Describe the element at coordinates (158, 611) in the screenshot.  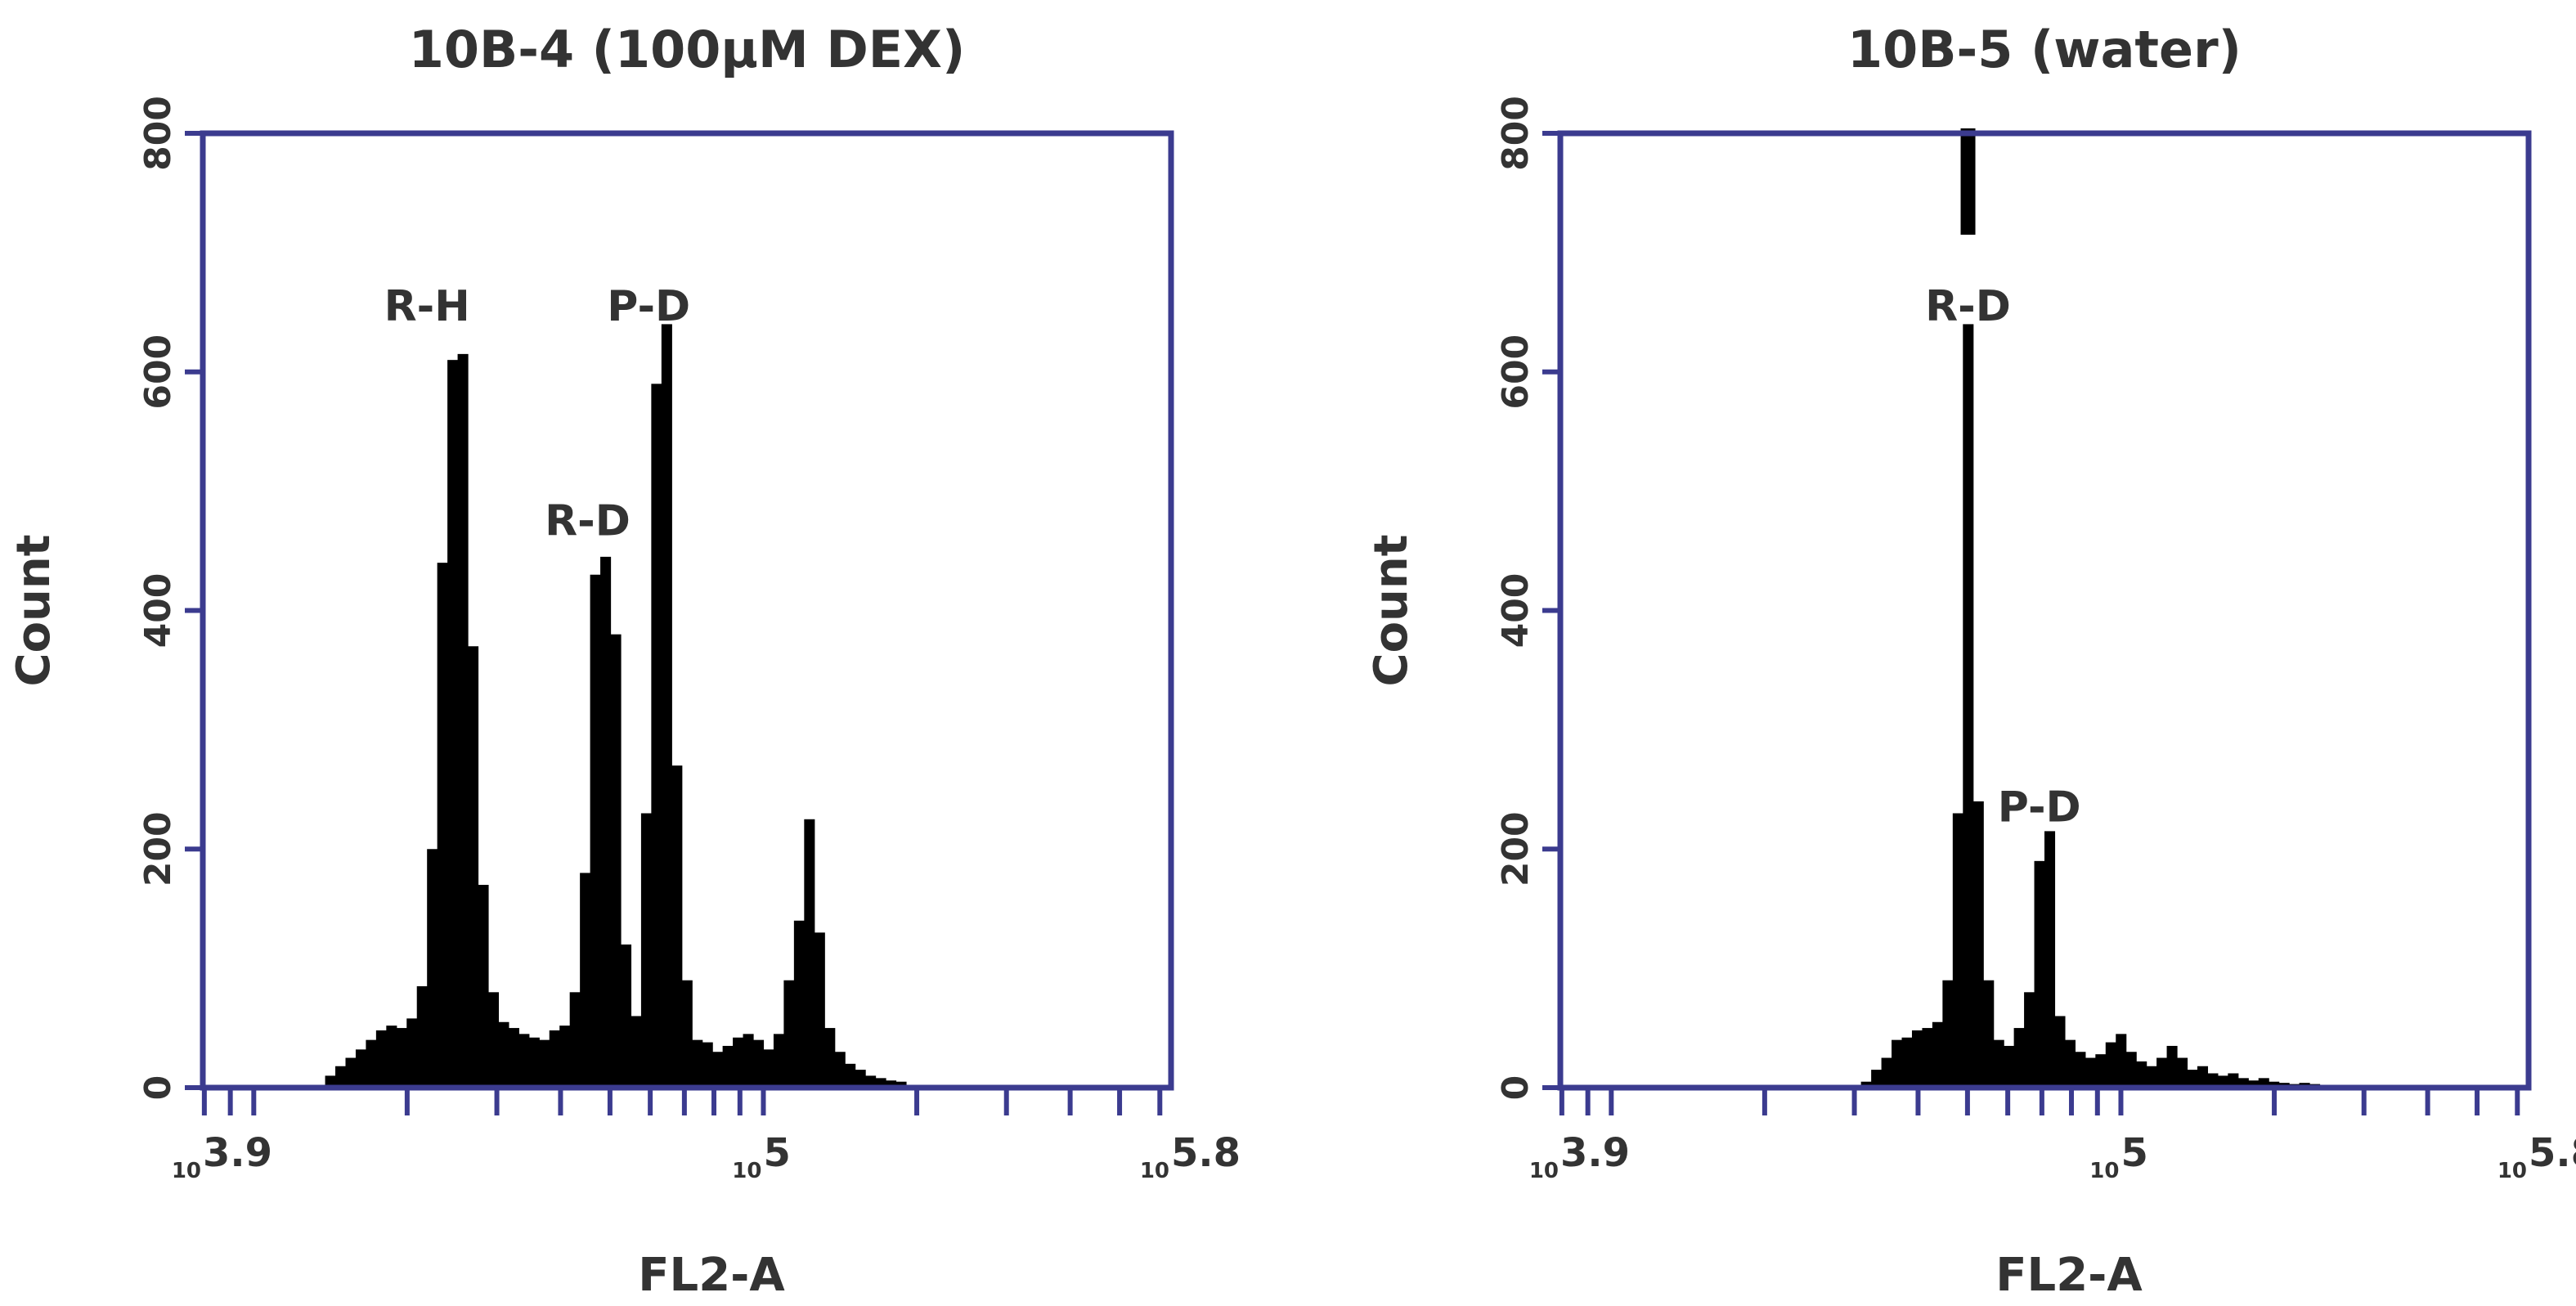
I see `y-tick-label: 400` at that location.